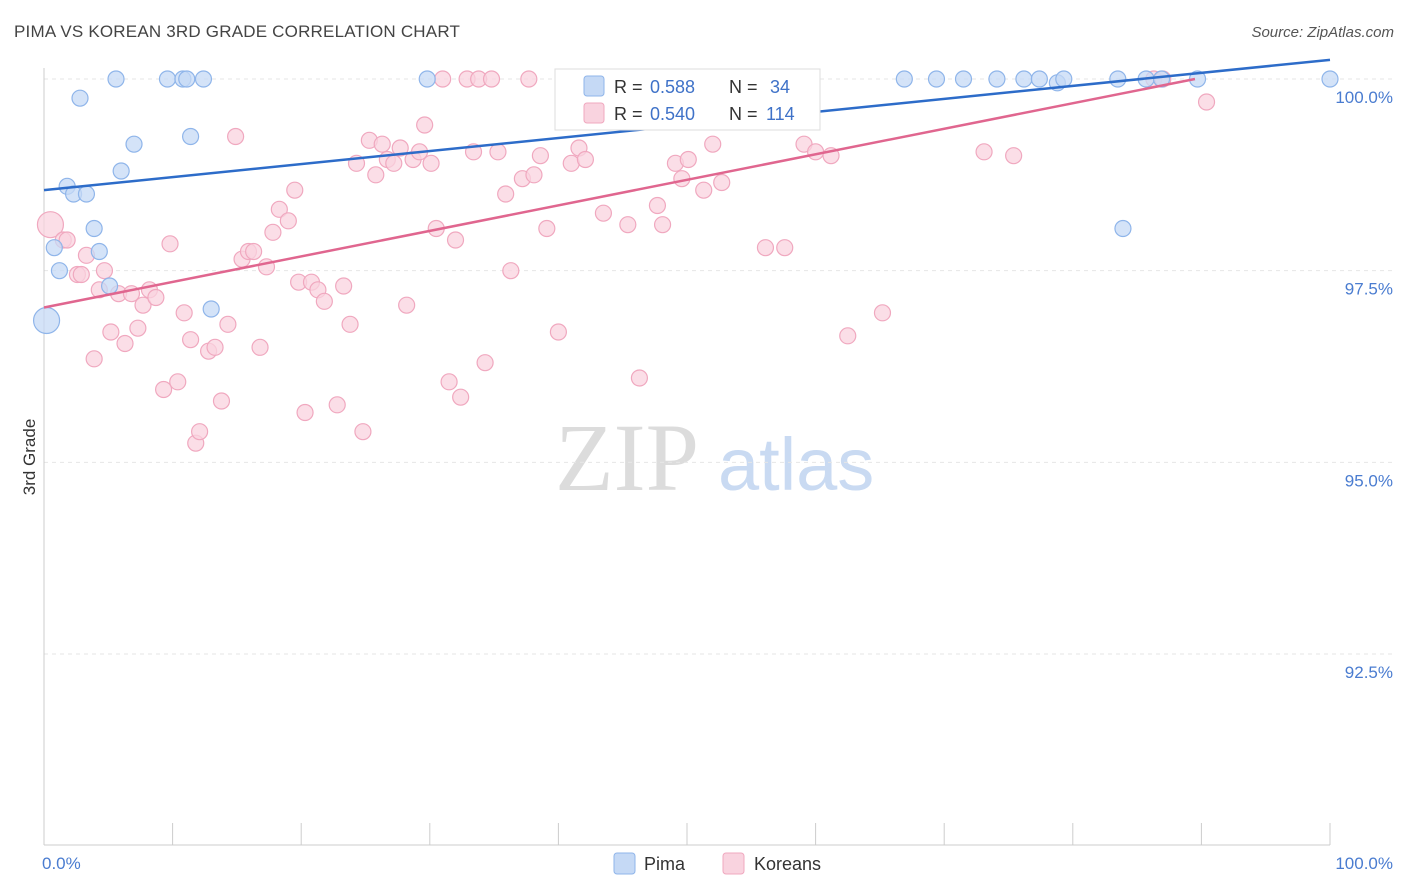  Describe the element at coordinates (687, 99) in the screenshot. I see `stats-legend: R = 0.588 N = 34 R = 0.540 N = 114` at that location.